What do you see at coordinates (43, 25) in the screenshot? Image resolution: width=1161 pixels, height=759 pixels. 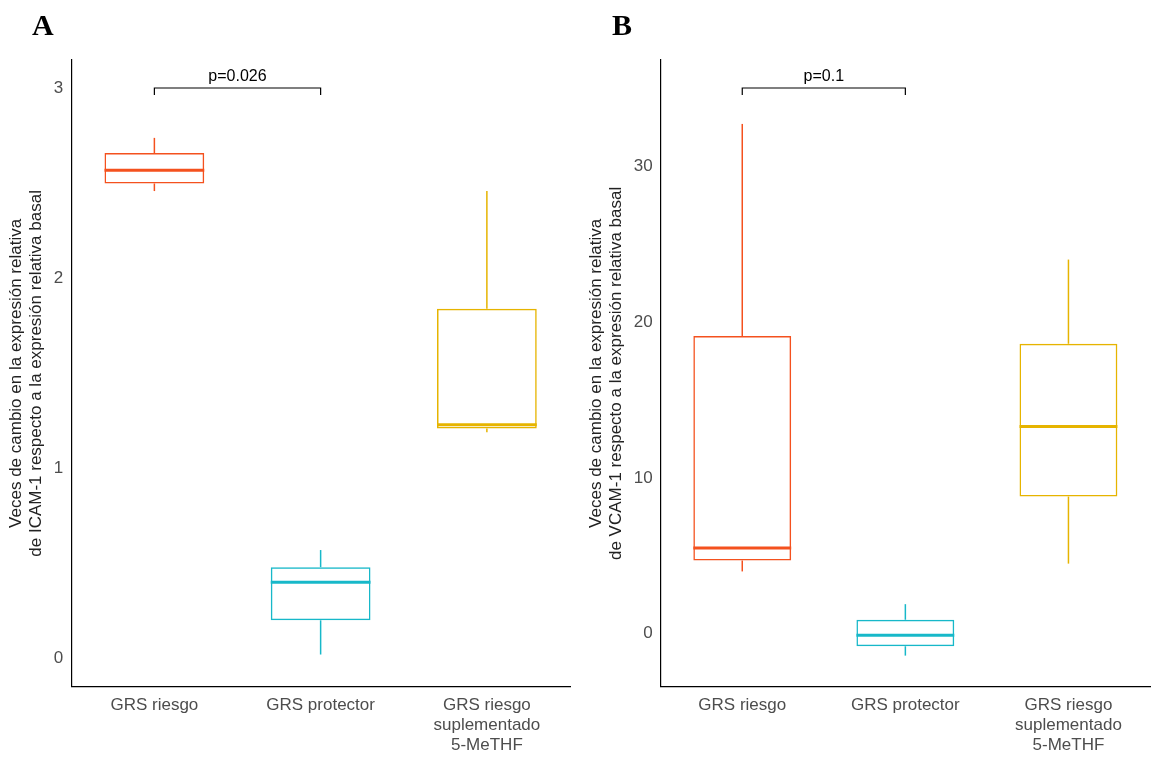 I see `chart-title: A` at bounding box center [43, 25].